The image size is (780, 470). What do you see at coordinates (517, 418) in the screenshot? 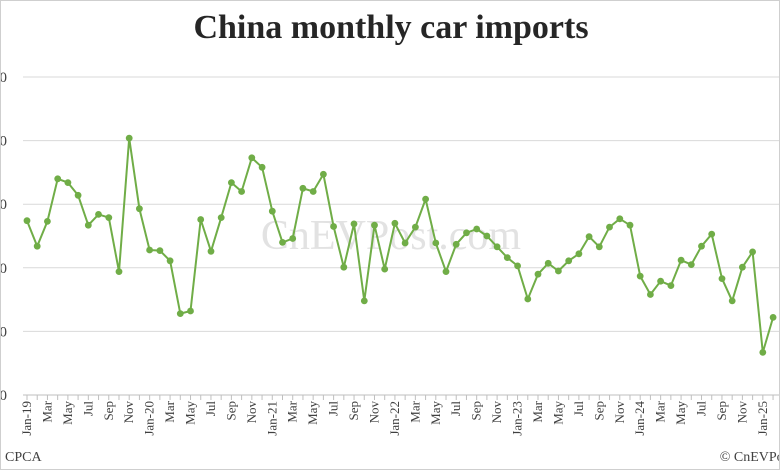
I see `x-tick-label: Jan-23` at bounding box center [517, 418].